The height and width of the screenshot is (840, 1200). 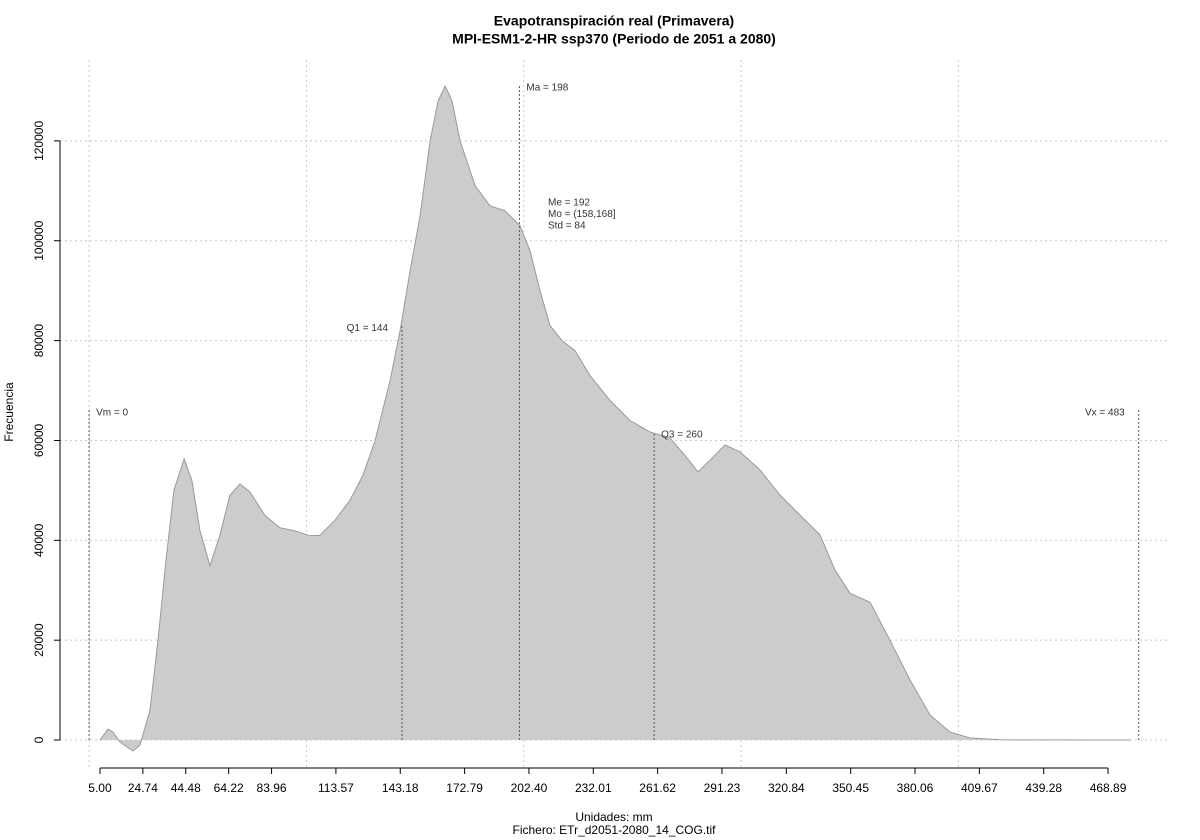 What do you see at coordinates (464, 788) in the screenshot?
I see `x-tick-label: 172.79` at bounding box center [464, 788].